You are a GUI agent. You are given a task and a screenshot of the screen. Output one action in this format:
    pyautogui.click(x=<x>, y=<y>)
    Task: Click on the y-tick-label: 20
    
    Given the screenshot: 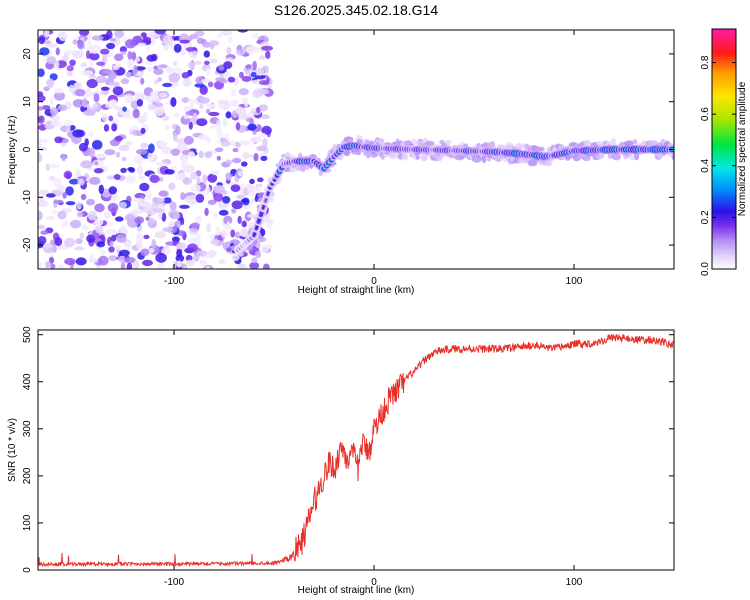 What is the action you would take?
    pyautogui.click(x=27, y=54)
    